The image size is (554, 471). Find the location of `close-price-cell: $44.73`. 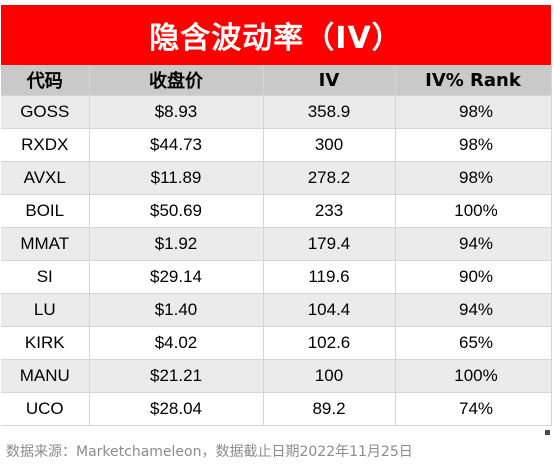

close-price-cell: $44.73 is located at coordinates (176, 145).